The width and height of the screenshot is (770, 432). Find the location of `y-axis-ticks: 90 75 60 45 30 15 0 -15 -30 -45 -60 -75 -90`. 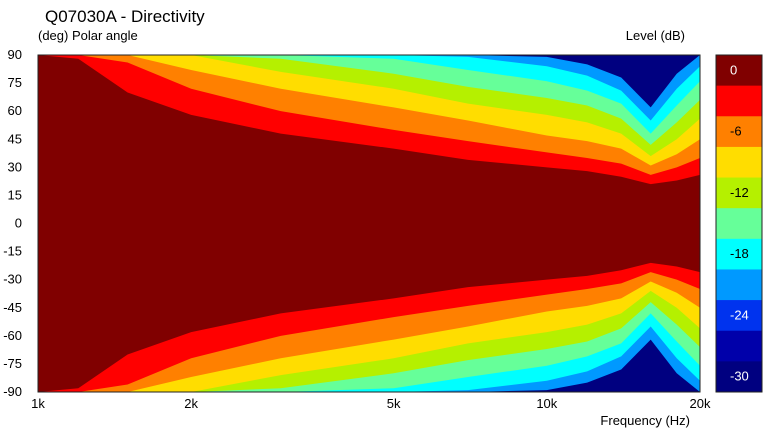

y-axis-ticks: 90 75 60 45 30 15 0 -15 -30 -45 -60 -75 -90 is located at coordinates (12, 223).